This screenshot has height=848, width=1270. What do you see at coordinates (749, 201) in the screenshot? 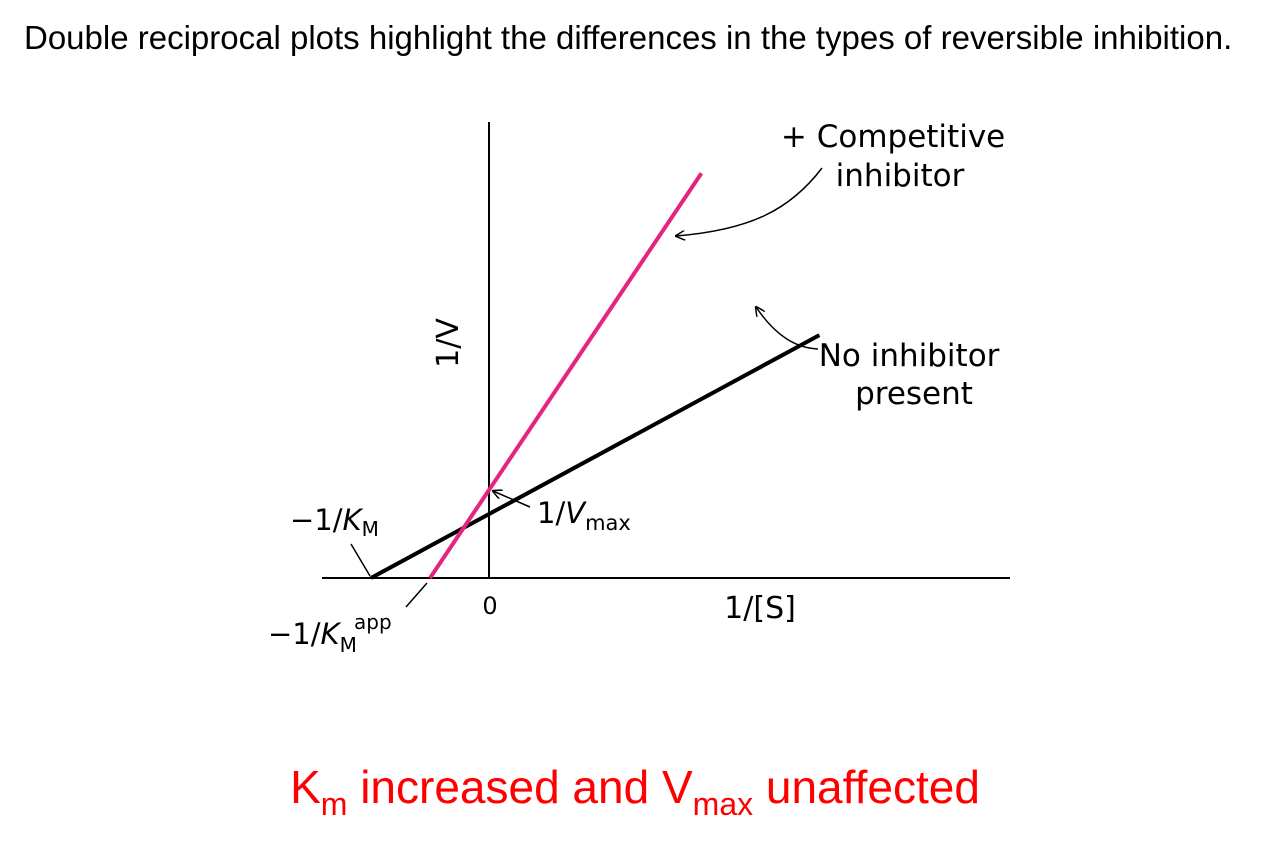
I see `competitive-label-arrow` at bounding box center [749, 201].